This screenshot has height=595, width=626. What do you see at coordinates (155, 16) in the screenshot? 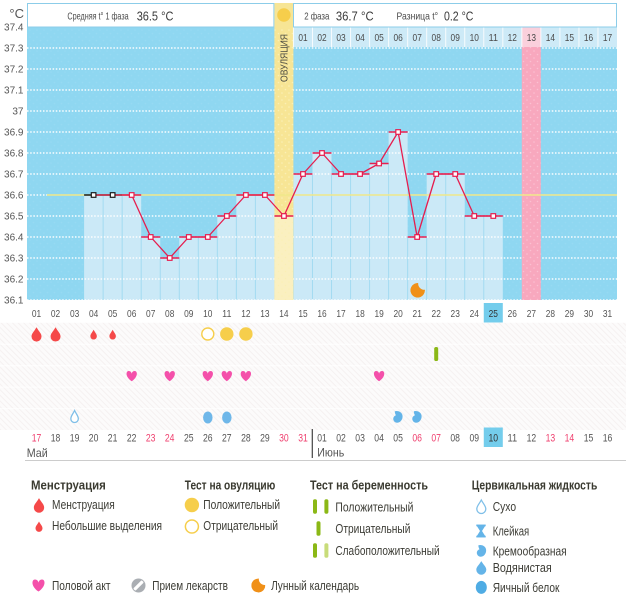
I see `svg-text: 36.5 °C` at bounding box center [155, 16].